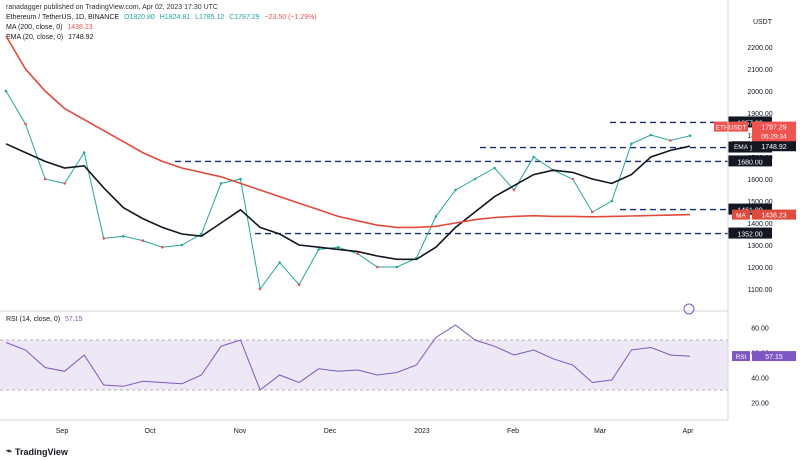  What do you see at coordinates (759, 136) in the screenshot?
I see `price-tick: 1800.00` at bounding box center [759, 136].